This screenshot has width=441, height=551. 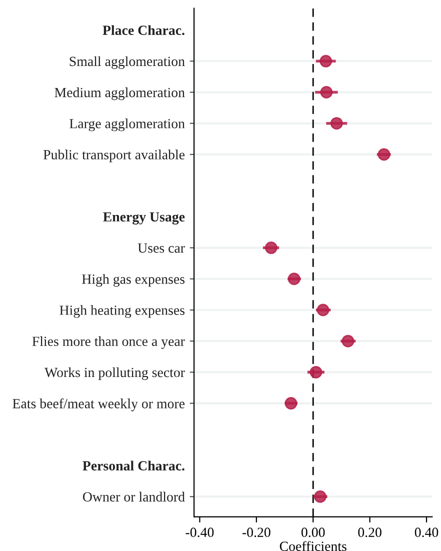 What do you see at coordinates (114, 373) in the screenshot?
I see `y-tick-label: Works in polluting sector` at bounding box center [114, 373].